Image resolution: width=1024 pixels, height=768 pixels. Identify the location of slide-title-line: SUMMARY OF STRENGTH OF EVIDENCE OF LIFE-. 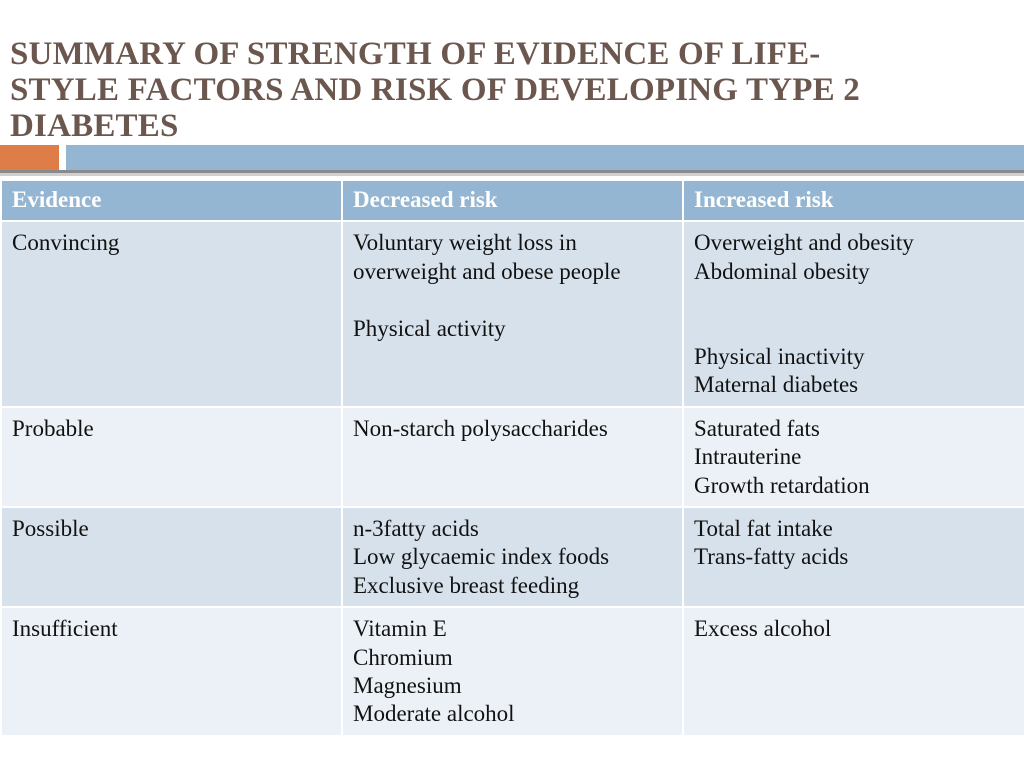
(415, 54).